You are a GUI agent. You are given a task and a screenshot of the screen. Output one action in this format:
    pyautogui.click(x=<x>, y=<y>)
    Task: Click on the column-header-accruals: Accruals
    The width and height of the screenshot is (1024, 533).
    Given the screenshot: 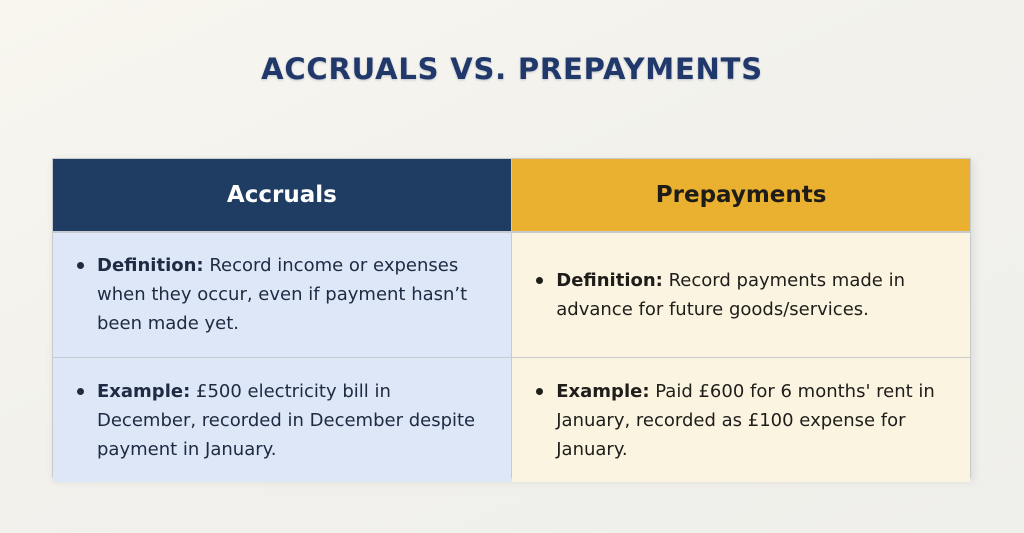 What is the action you would take?
    pyautogui.click(x=282, y=195)
    